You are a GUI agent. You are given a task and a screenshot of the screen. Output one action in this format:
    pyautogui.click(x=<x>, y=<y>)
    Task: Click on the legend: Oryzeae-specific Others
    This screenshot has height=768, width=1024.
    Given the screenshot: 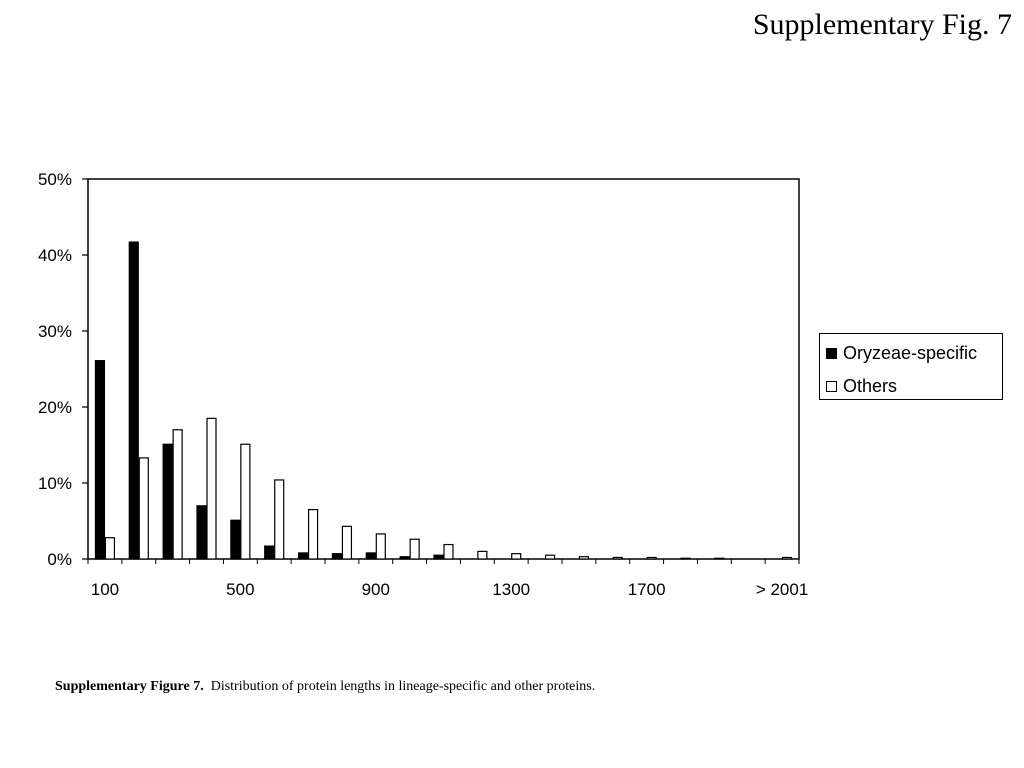 What is the action you would take?
    pyautogui.click(x=911, y=366)
    